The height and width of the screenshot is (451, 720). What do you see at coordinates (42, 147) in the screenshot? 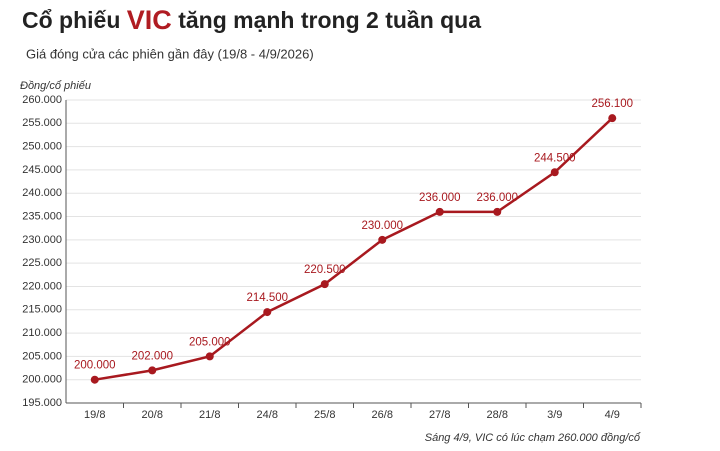
I see `y-tick-label: 250.000` at bounding box center [42, 147].